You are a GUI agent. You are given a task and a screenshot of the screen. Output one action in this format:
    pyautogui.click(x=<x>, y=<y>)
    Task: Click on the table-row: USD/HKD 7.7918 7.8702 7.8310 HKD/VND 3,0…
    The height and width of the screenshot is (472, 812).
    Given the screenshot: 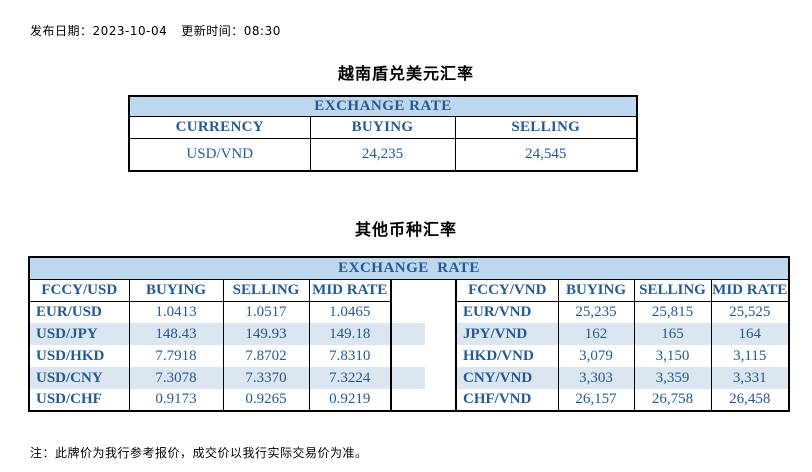 What is the action you would take?
    pyautogui.click(x=409, y=356)
    